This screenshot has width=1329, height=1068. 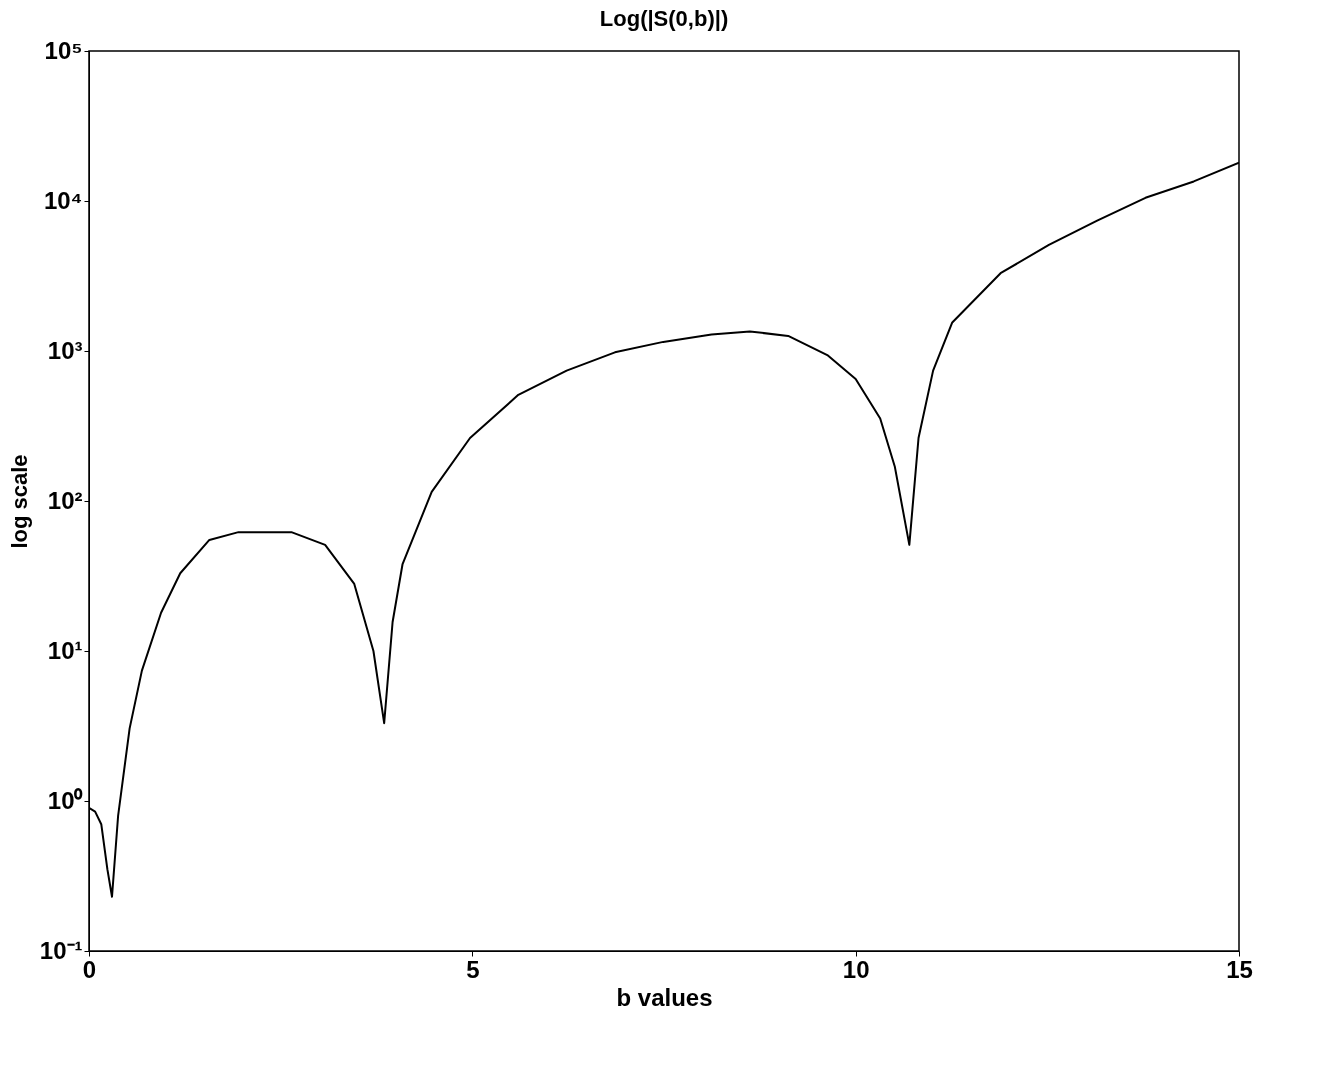 What do you see at coordinates (65, 800) in the screenshot?
I see `y-tick-label: 10⁰` at bounding box center [65, 800].